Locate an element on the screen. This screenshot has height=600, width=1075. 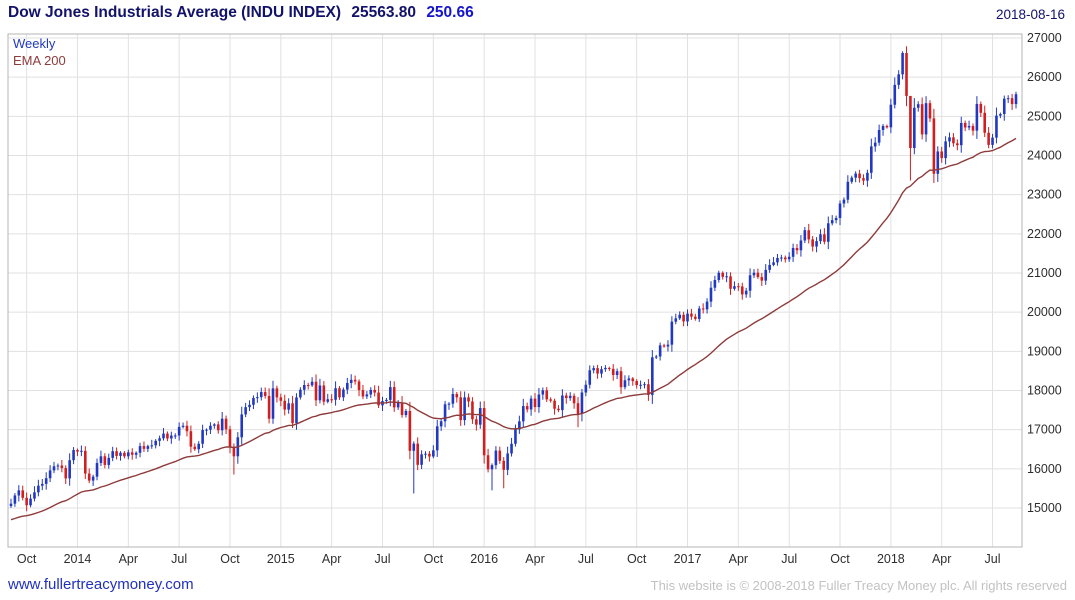
svg-text: 24000 is located at coordinates (1044, 156).